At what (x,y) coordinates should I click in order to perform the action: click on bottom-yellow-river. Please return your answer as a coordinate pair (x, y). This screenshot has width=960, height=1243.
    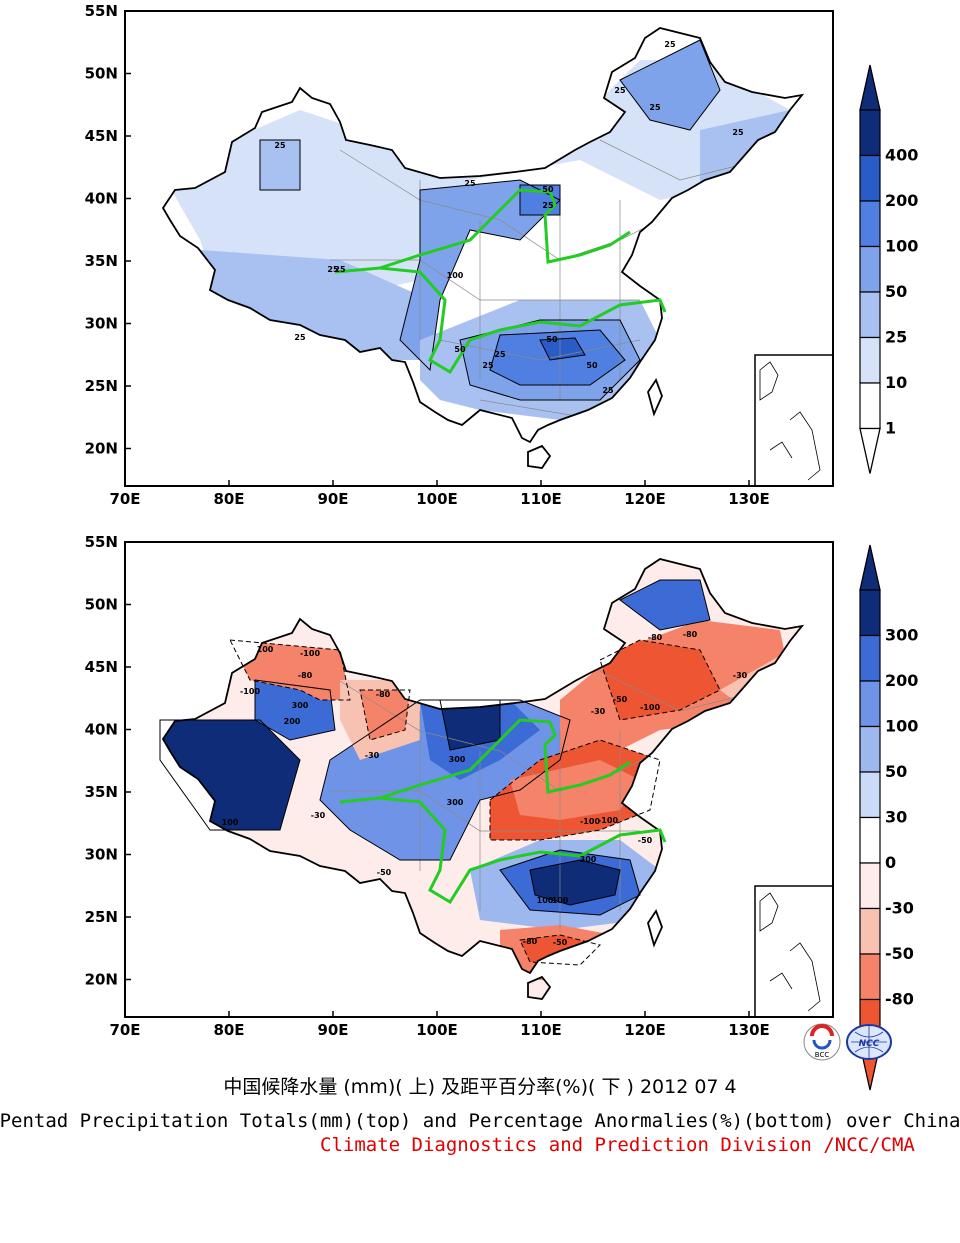
    Looking at the image, I should click on (505, 759).